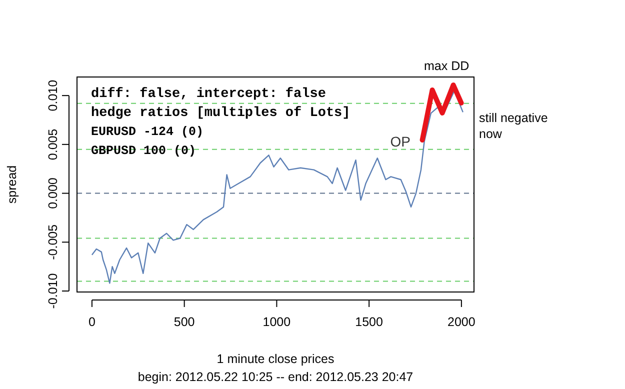  Describe the element at coordinates (12, 184) in the screenshot. I see `y-axis-title: spread` at that location.